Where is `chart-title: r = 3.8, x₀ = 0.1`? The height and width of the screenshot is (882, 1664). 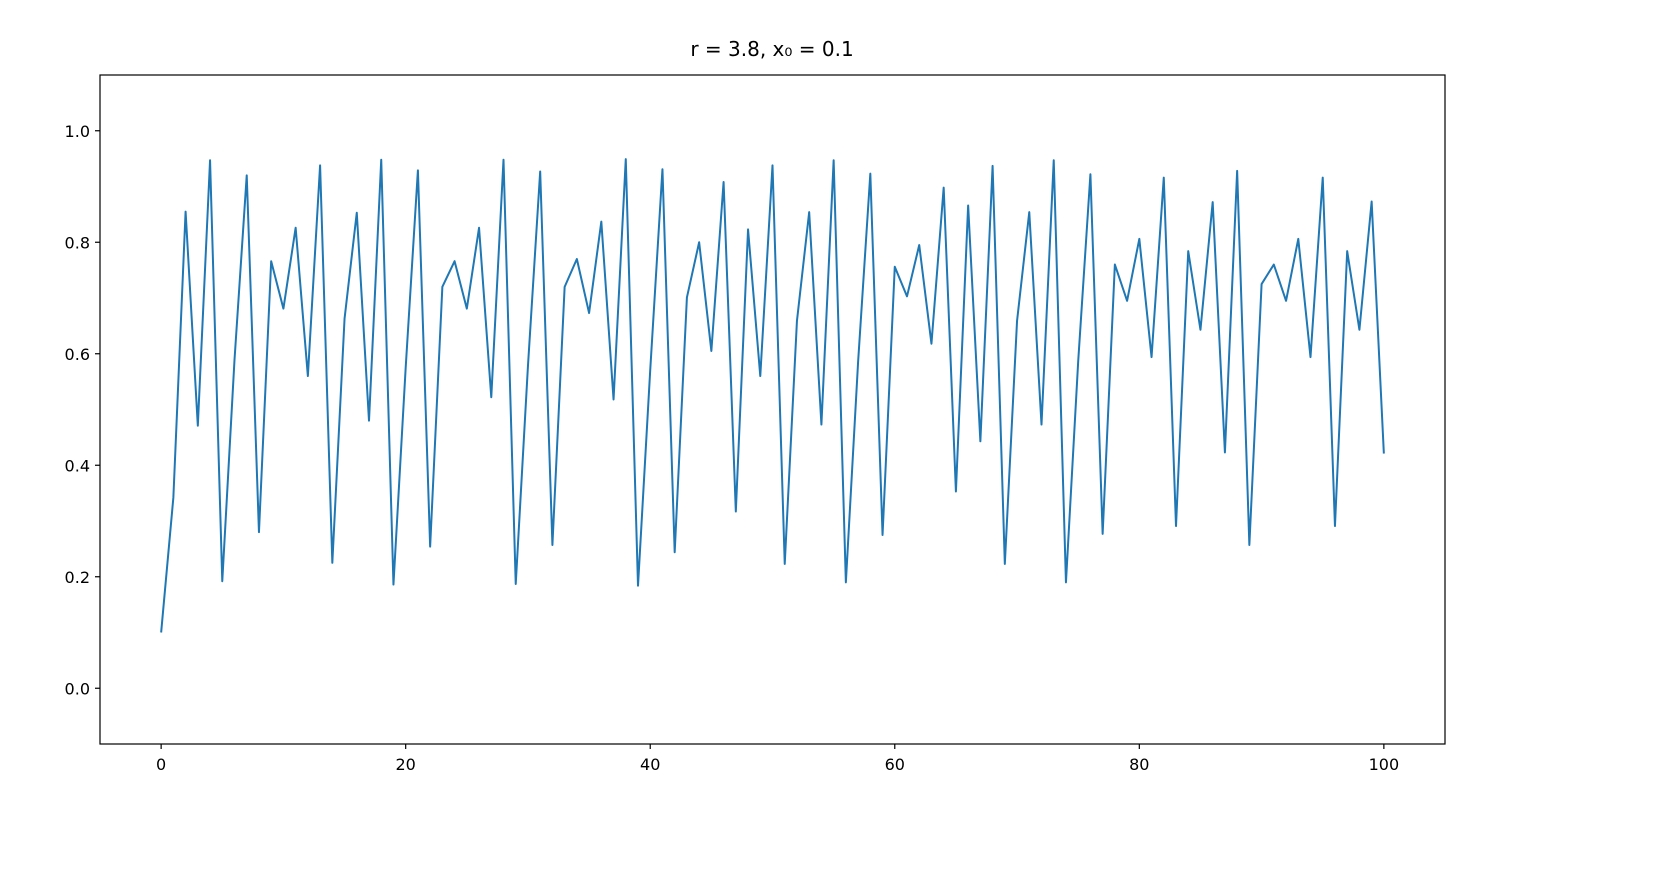
chart-title: r = 3.8, x₀ = 0.1 is located at coordinates (771, 49).